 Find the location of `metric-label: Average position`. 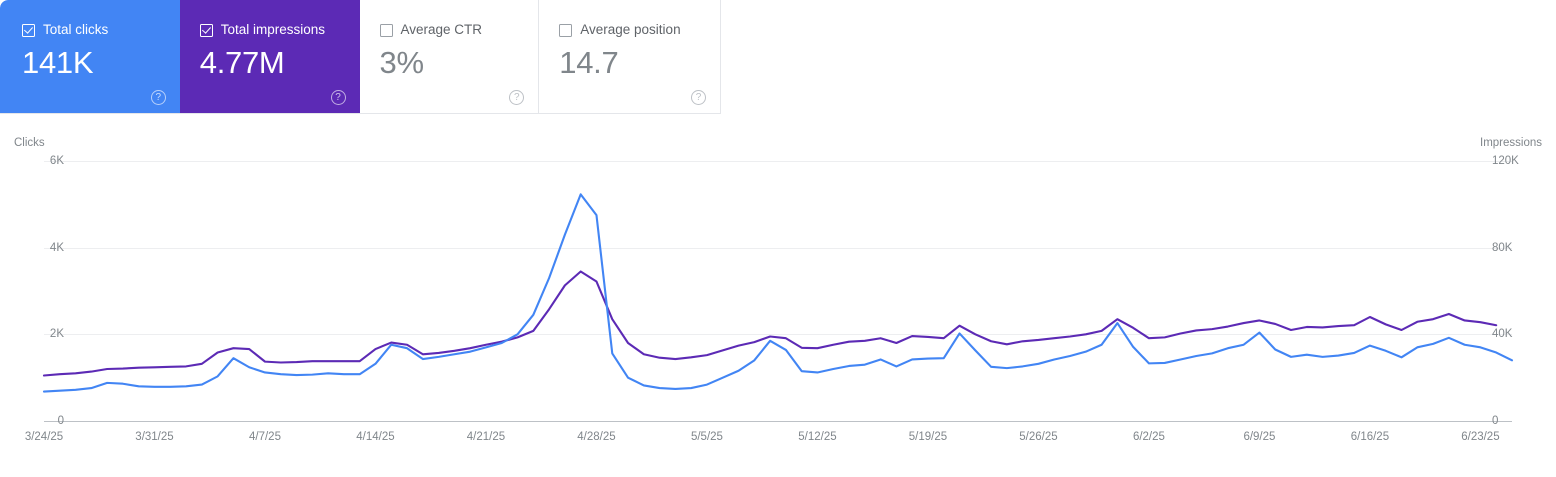

metric-label: Average position is located at coordinates (630, 29).